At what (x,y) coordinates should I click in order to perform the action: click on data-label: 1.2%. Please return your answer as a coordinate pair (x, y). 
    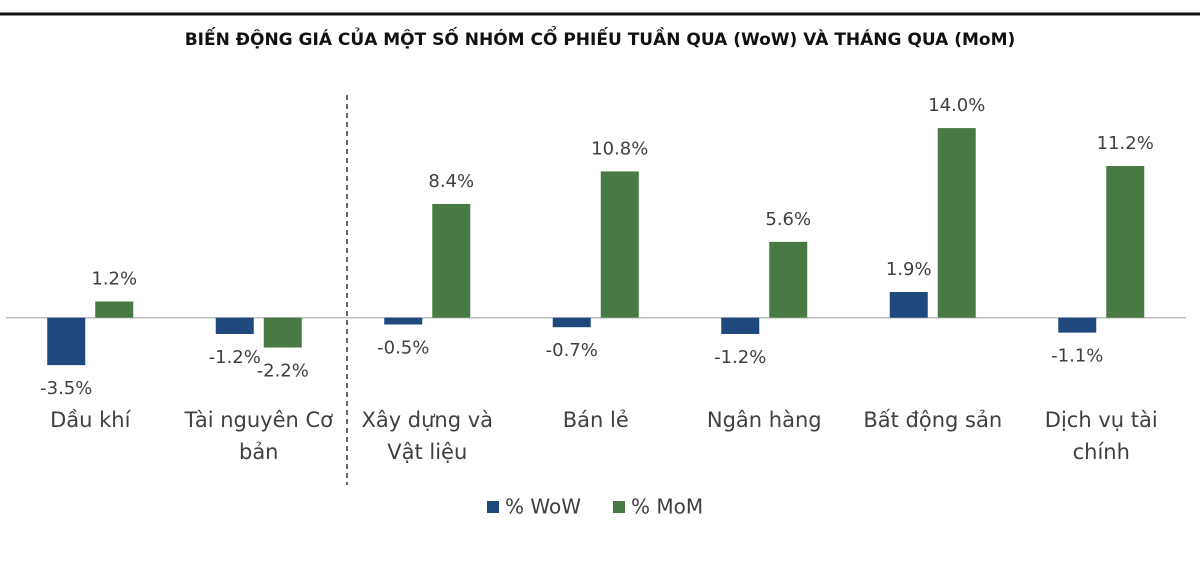
    Looking at the image, I should click on (114, 278).